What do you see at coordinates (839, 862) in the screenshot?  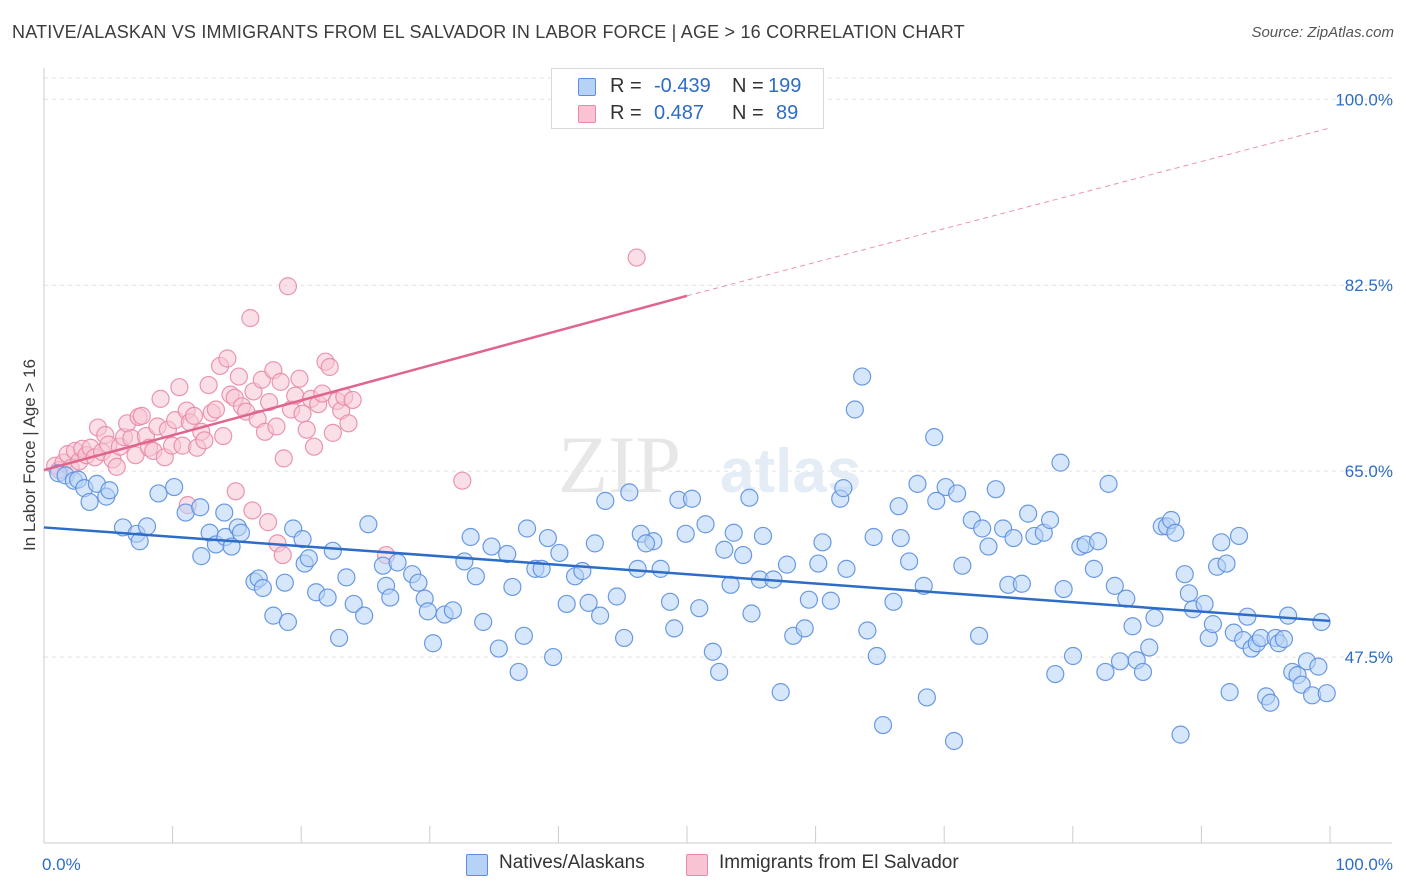 I see `legend-label-immigrants: Immigrants from El Salvador` at bounding box center [839, 862].